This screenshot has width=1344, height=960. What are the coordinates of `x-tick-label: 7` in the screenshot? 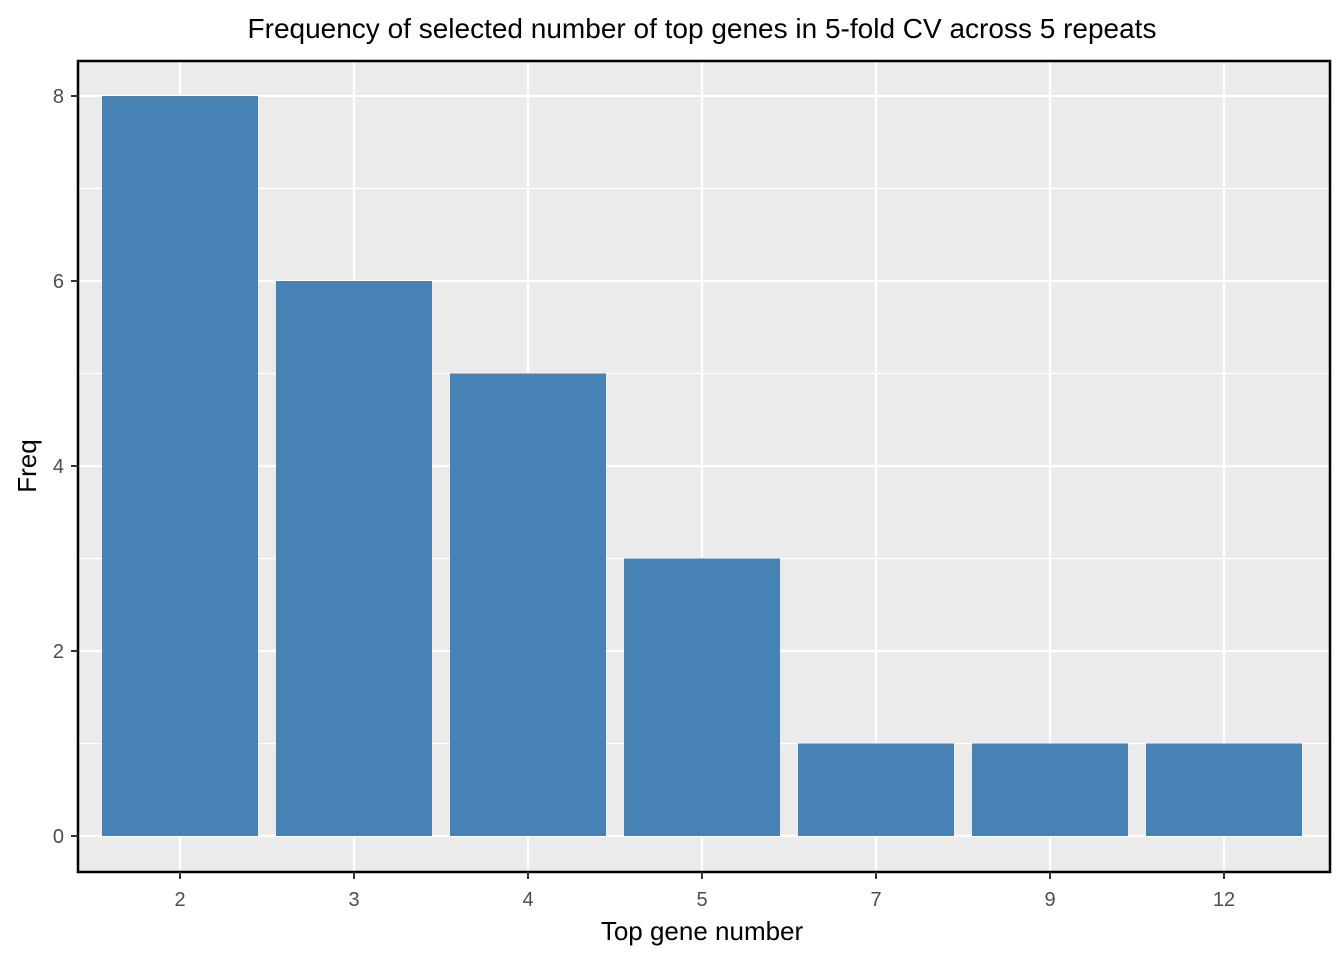 It's located at (875, 900).